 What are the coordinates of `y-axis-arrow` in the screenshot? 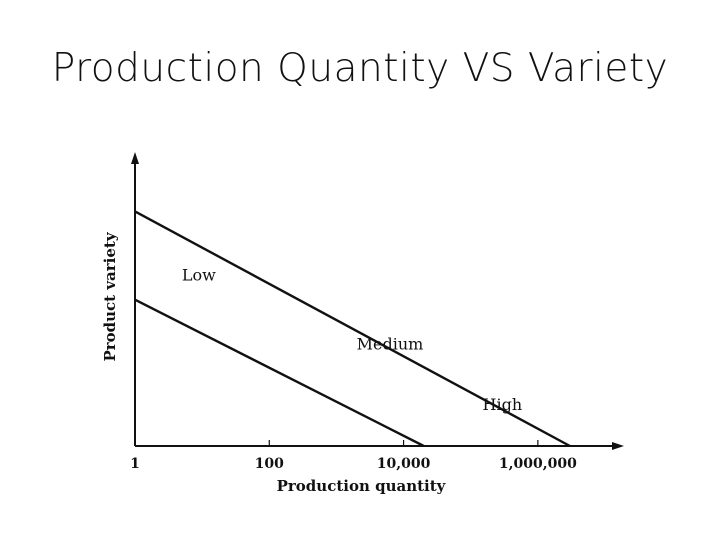 It's located at (135, 158).